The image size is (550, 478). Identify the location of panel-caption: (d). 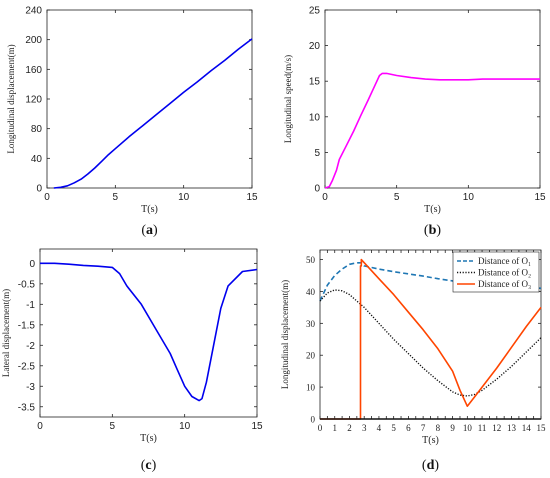
(430, 465).